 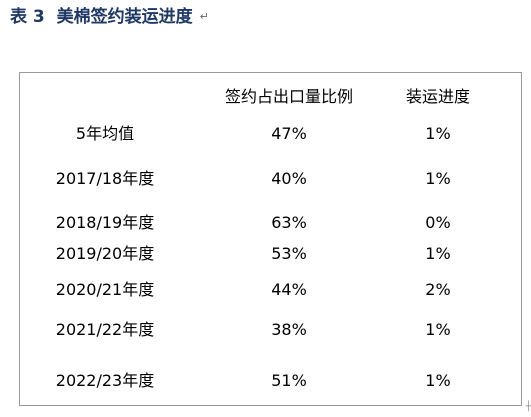 I want to click on contract-ratio-cell: 47%, so click(x=289, y=133).